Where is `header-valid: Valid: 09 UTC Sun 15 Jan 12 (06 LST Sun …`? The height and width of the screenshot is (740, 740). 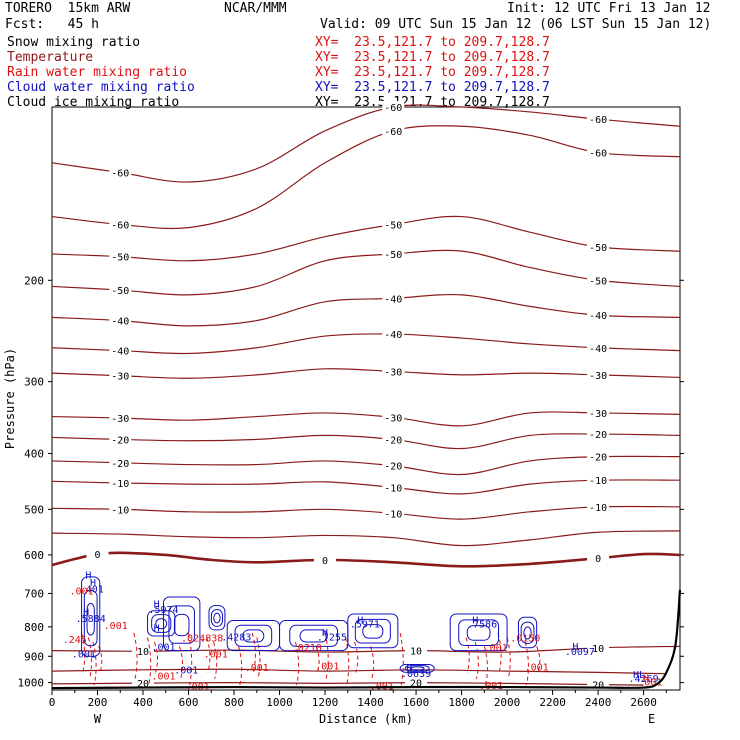 header-valid: Valid: 09 UTC Sun 15 Jan 12 (06 LST Sun … is located at coordinates (516, 24).